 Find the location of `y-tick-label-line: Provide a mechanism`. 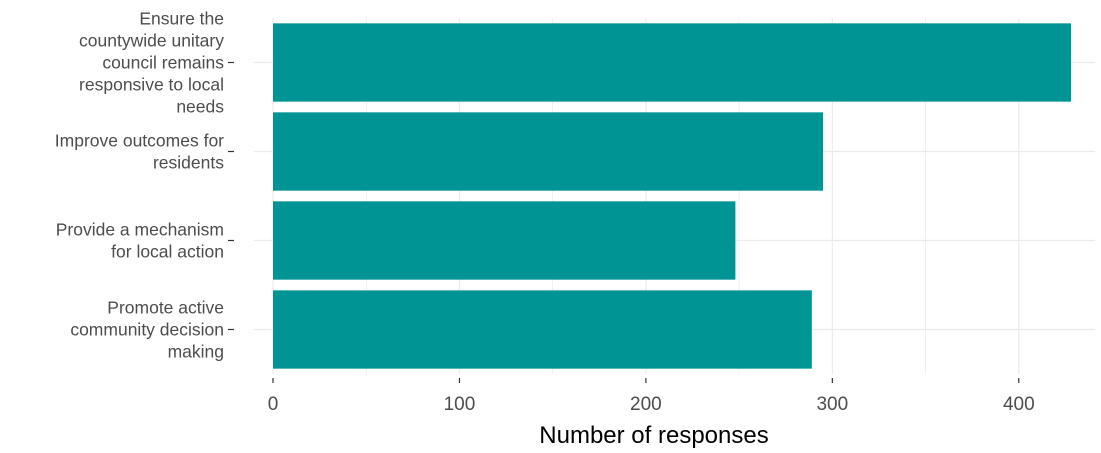

y-tick-label-line: Provide a mechanism is located at coordinates (140, 230).